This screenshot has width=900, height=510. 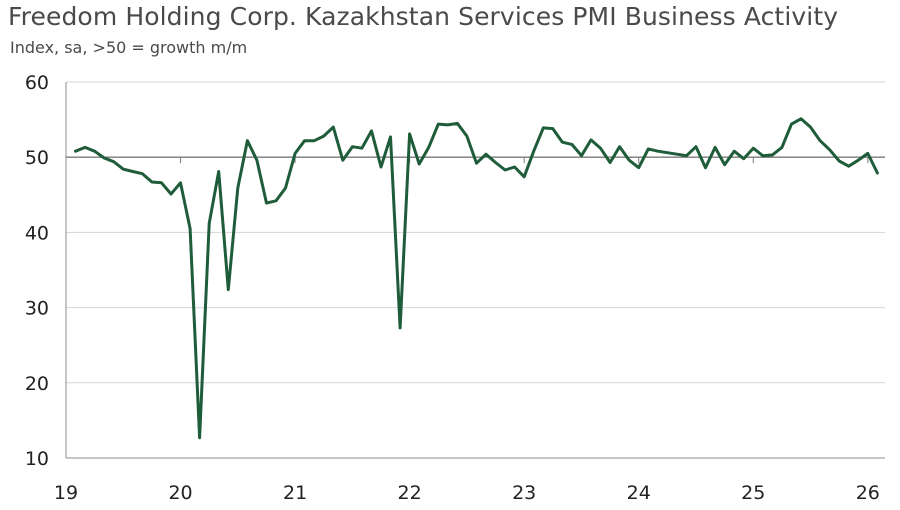 What do you see at coordinates (37, 158) in the screenshot?
I see `y-tick-label-50: 50` at bounding box center [37, 158].